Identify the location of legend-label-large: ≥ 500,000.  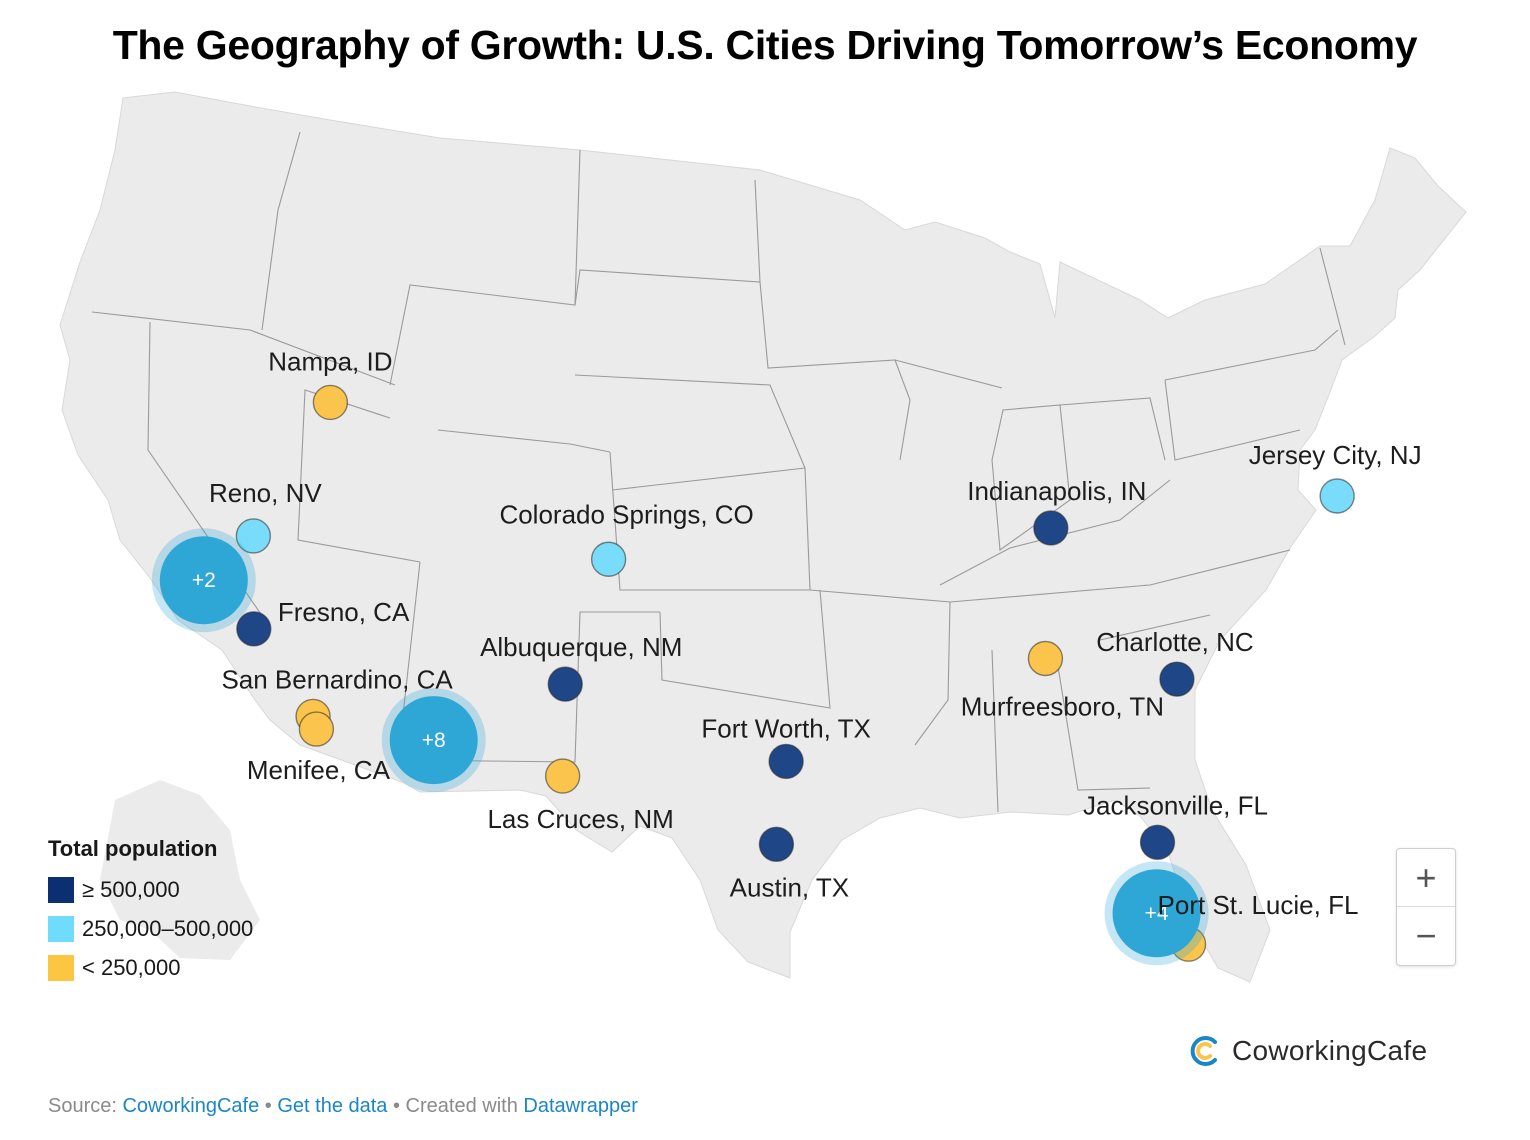
(131, 889).